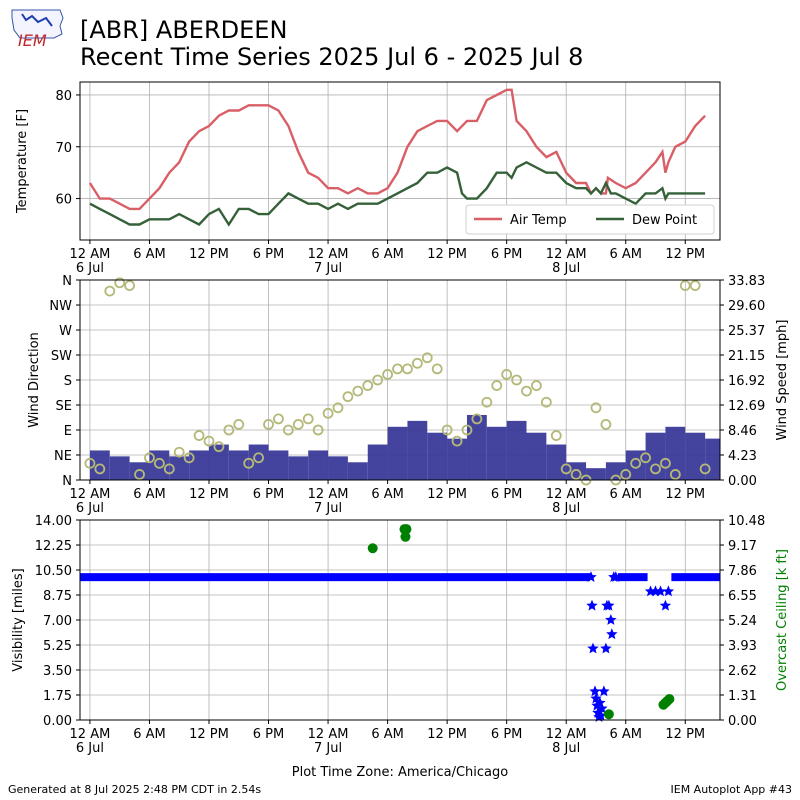  Describe the element at coordinates (746, 381) in the screenshot. I see `speed-tick-label: 16.92` at that location.